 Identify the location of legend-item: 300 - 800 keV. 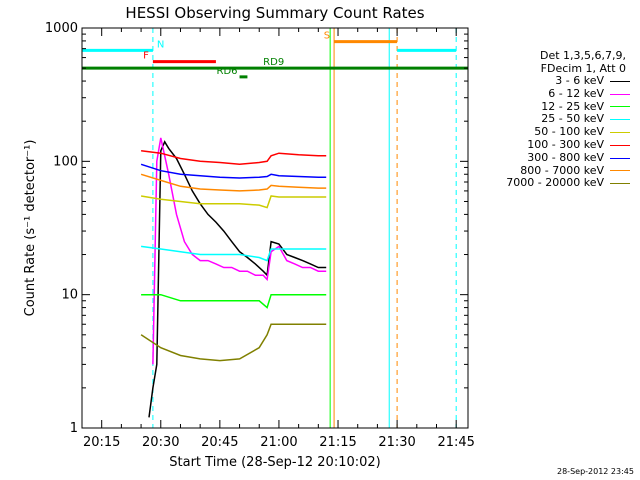
(554, 157).